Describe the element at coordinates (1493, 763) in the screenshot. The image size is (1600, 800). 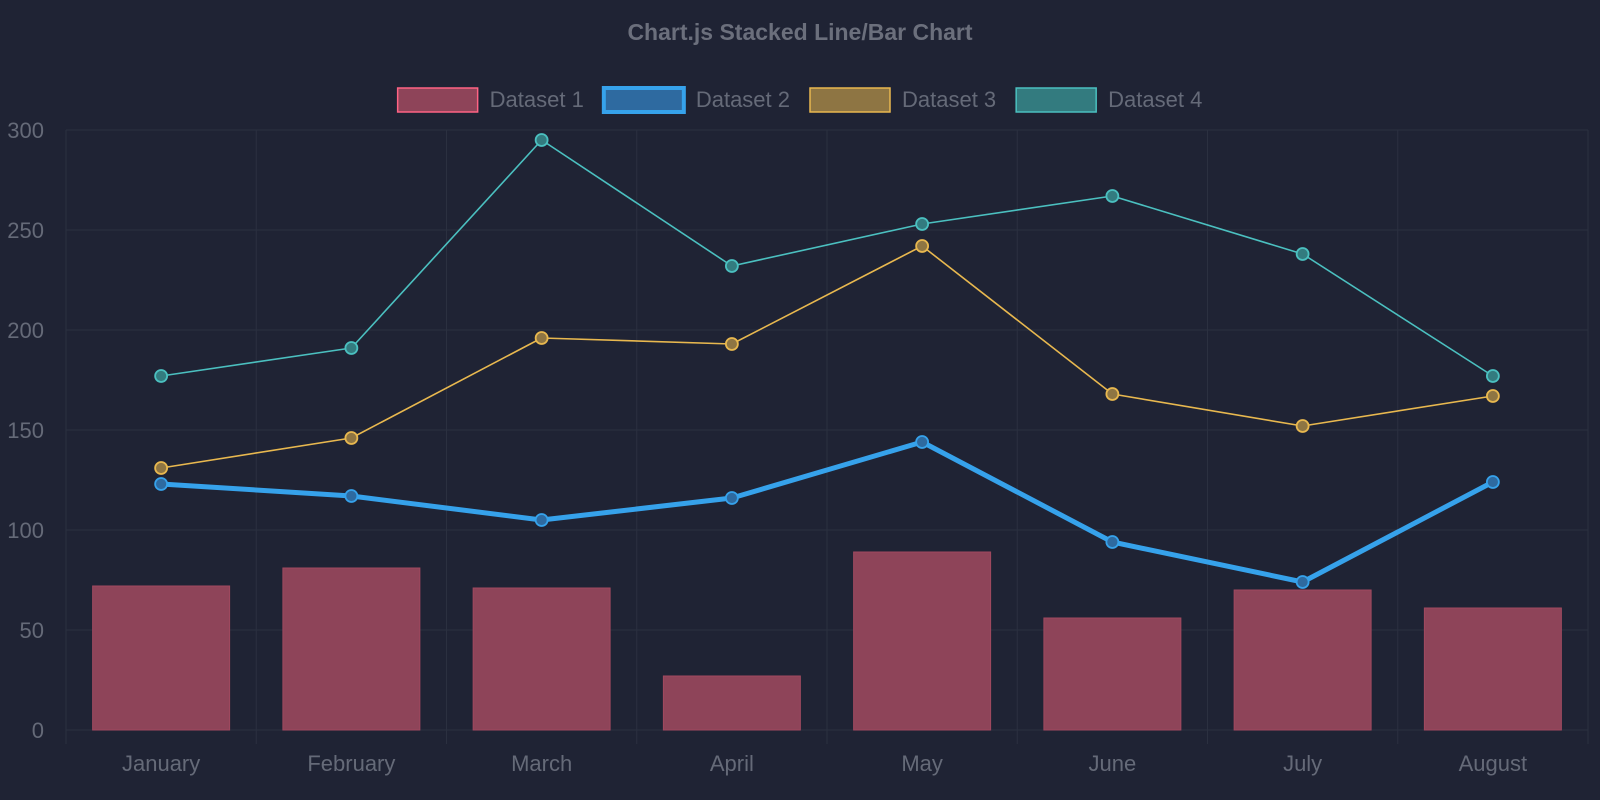
I see `x-tick-label: August` at that location.